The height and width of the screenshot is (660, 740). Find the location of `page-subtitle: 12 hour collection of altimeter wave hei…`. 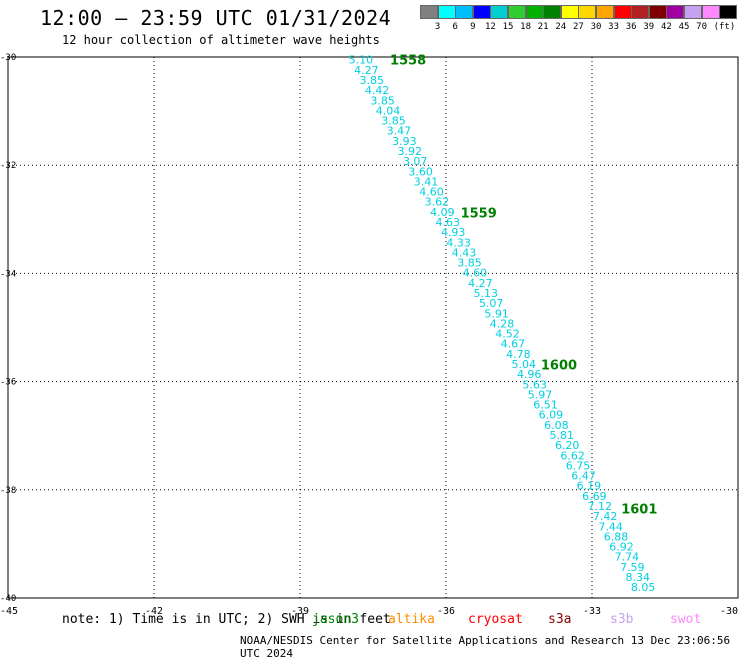

page-subtitle: 12 hour collection of altimeter wave hei… is located at coordinates (221, 40).